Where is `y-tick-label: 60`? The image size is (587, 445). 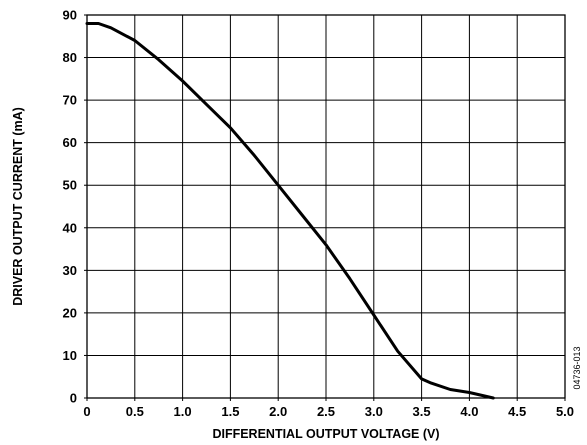
y-tick-label: 60 is located at coordinates (70, 142).